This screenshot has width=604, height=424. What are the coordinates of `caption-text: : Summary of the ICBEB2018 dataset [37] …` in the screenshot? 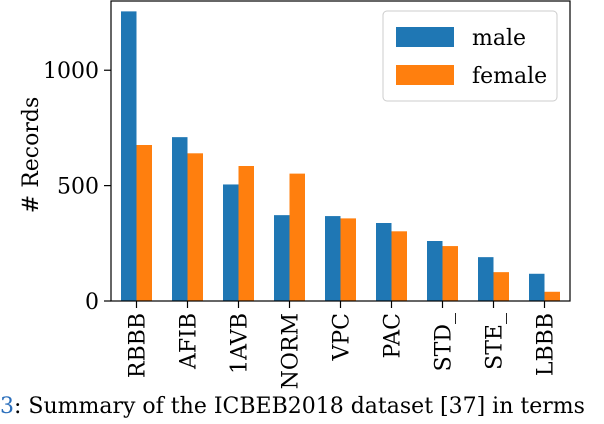 It's located at (299, 406).